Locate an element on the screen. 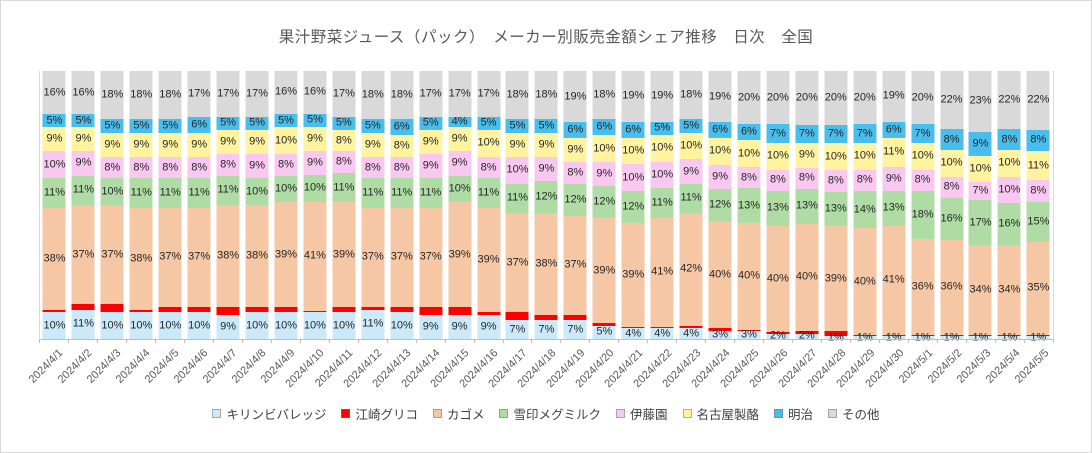 The width and height of the screenshot is (1092, 453). segment-others: 19% is located at coordinates (575, 96).